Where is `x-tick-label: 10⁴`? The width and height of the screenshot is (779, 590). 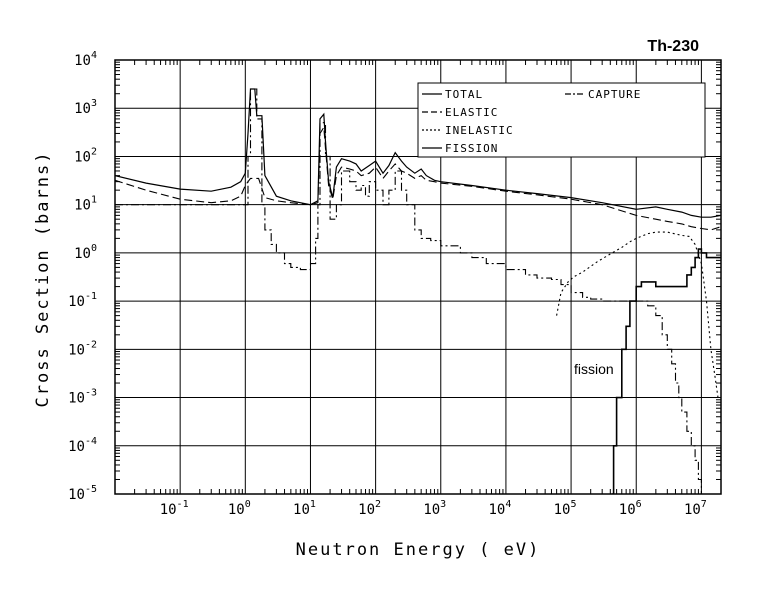
x-tick-label: 10⁴ is located at coordinates (499, 508).